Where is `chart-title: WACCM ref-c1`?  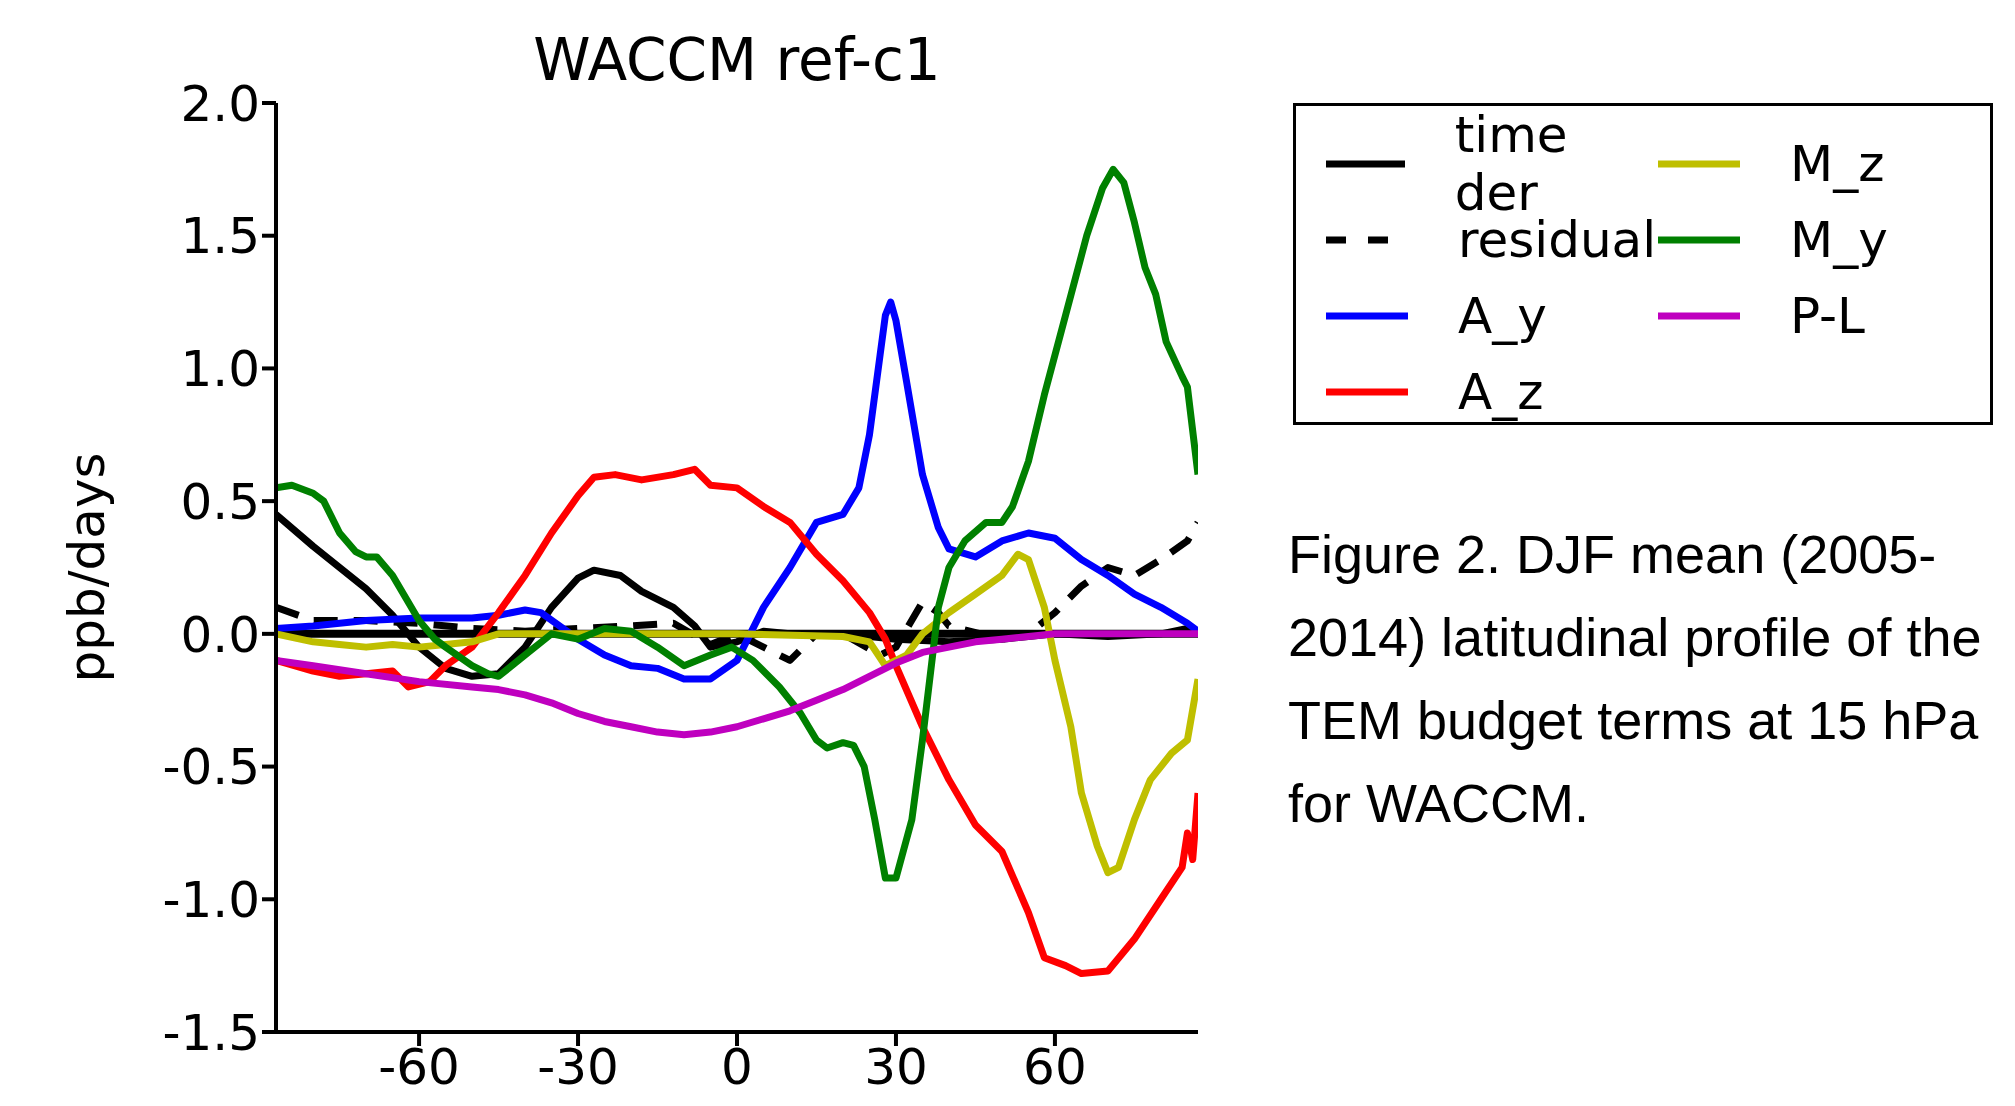 chart-title: WACCM ref-c1 is located at coordinates (737, 60).